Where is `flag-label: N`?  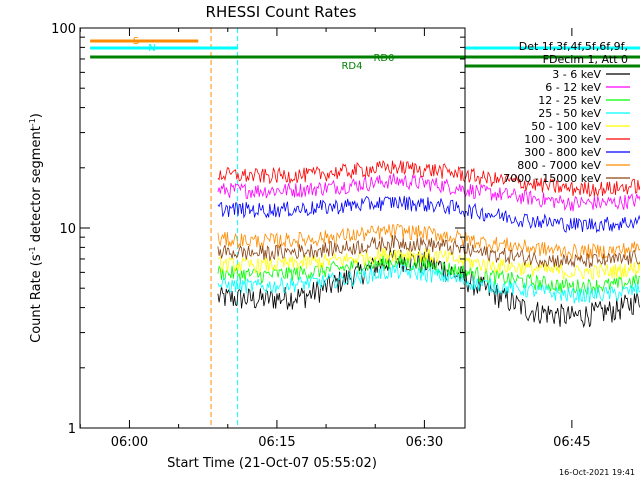 flag-label: N is located at coordinates (151, 48).